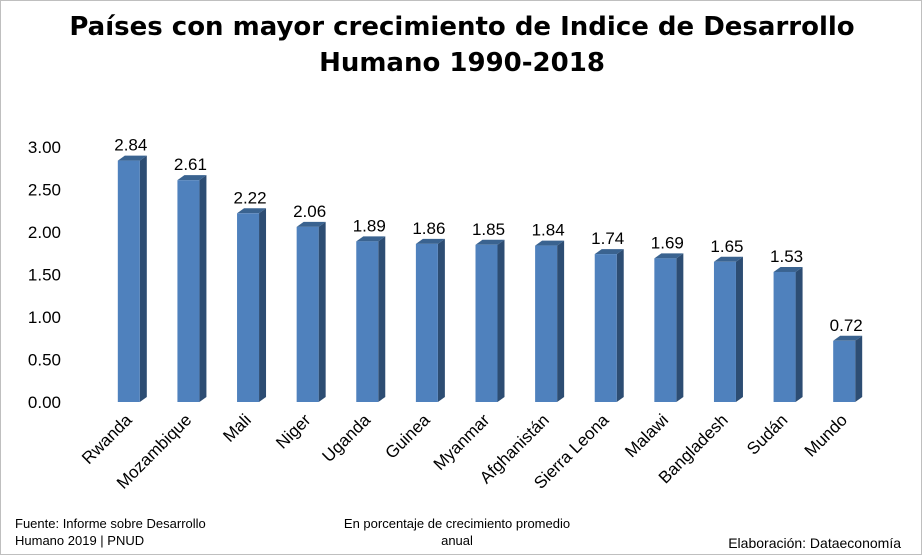  What do you see at coordinates (309, 211) in the screenshot?
I see `data-label: 2.06` at bounding box center [309, 211].